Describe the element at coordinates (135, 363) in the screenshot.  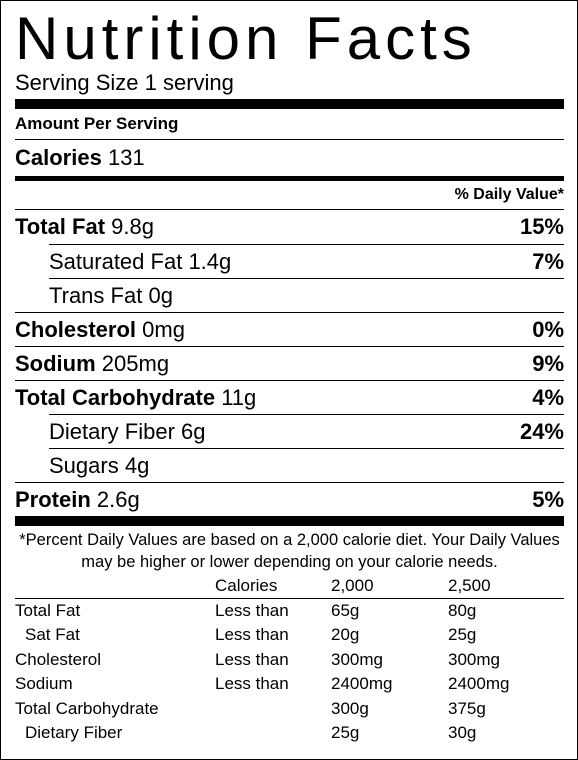
I see `nutrient-amount: 205mg` at that location.